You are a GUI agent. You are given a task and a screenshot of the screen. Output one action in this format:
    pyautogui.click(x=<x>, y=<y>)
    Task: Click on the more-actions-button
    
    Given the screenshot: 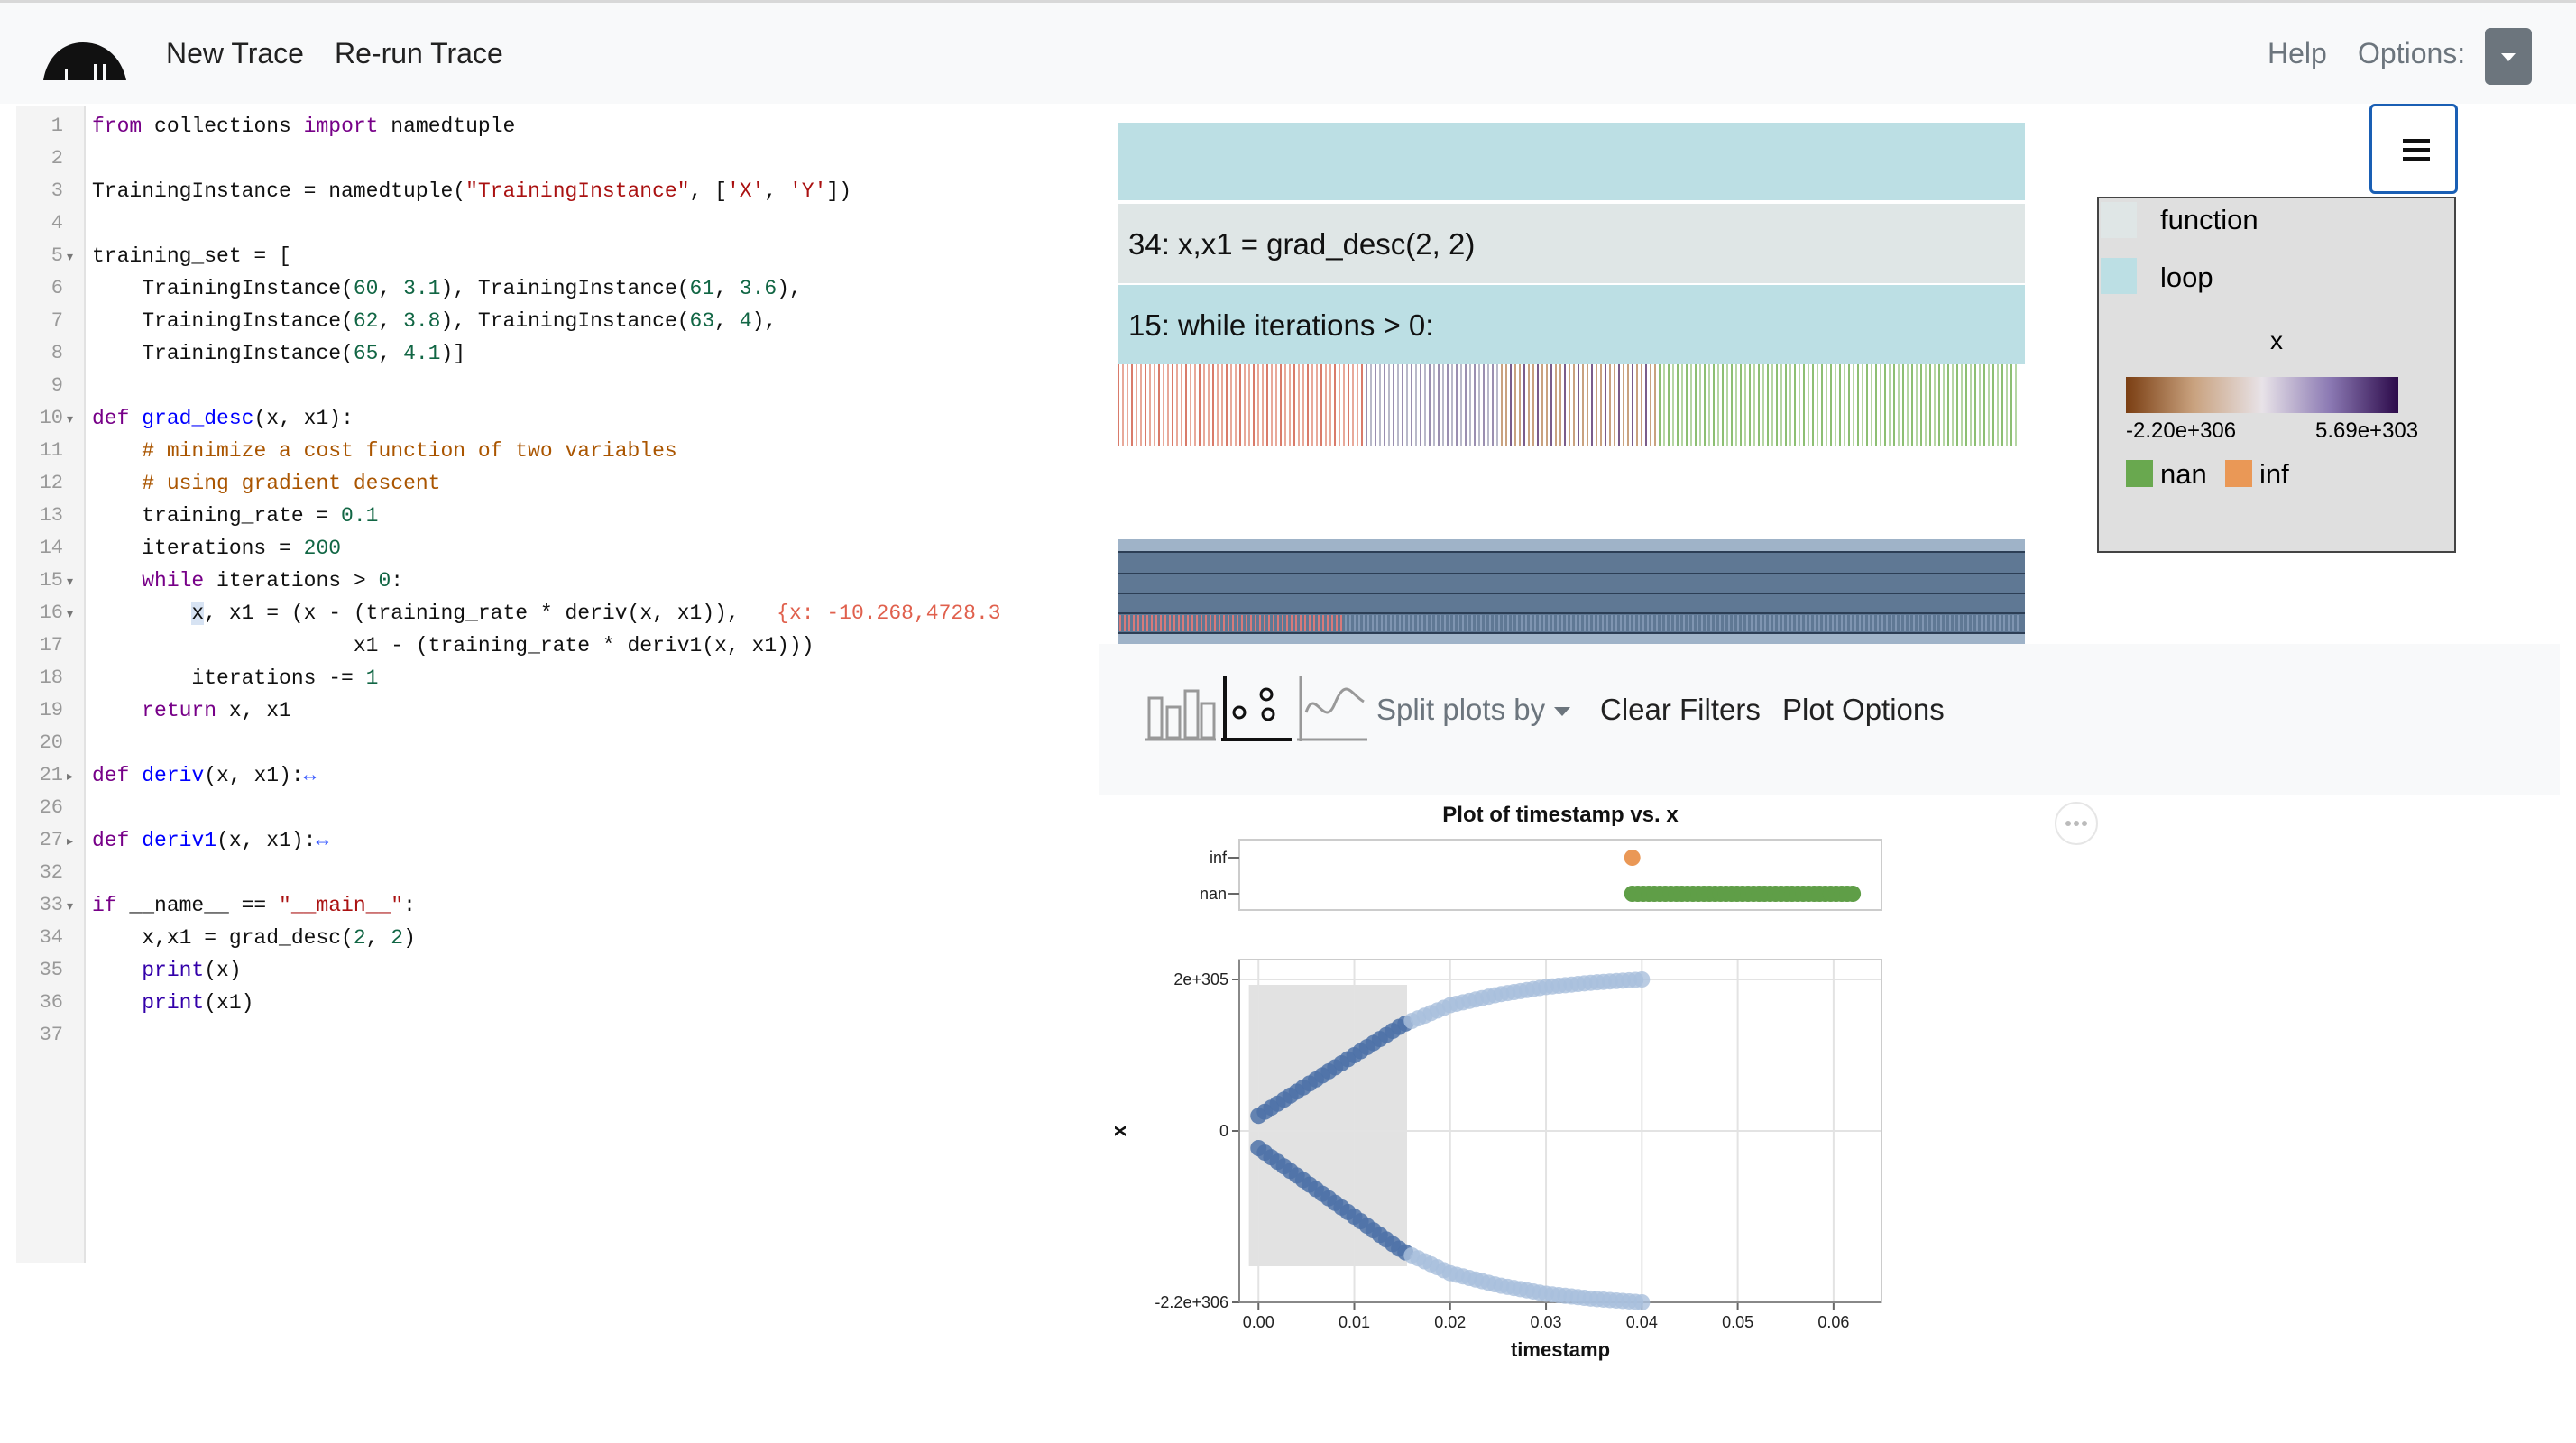 What is the action you would take?
    pyautogui.click(x=2076, y=823)
    